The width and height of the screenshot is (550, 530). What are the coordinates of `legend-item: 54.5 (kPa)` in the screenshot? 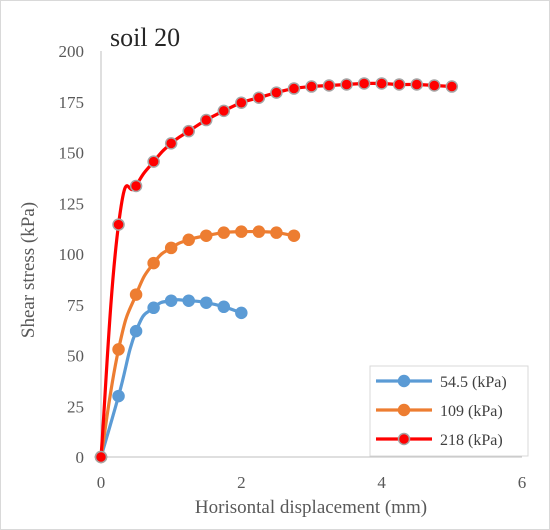 It's located at (441, 382).